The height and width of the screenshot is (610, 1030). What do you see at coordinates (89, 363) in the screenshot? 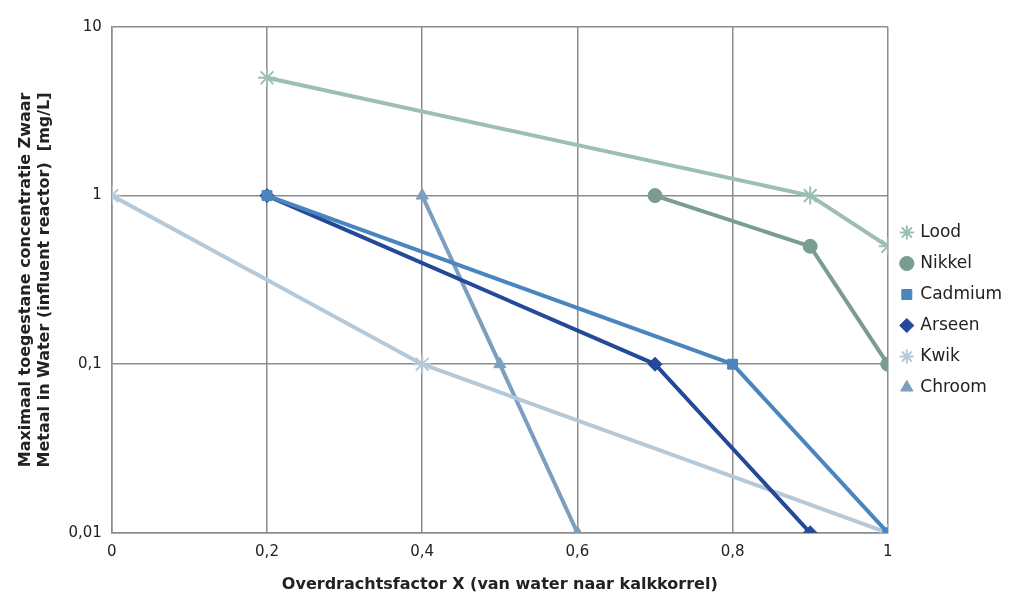
I see `y-tick-label: 0,1` at bounding box center [89, 363].